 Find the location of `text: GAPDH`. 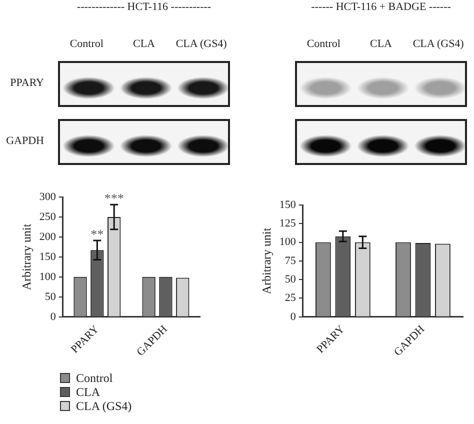

text: GAPDH is located at coordinates (25, 141).